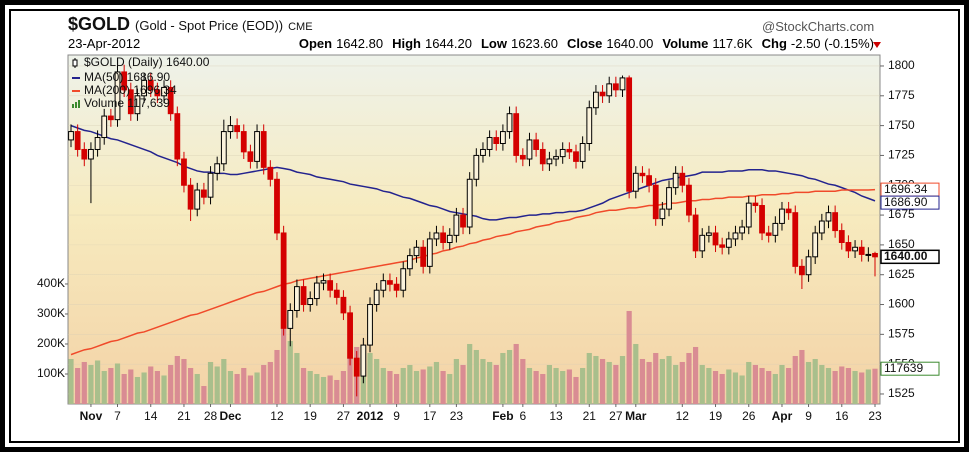 This screenshot has width=969, height=452. I want to click on x-tick-label: 9, so click(808, 416).